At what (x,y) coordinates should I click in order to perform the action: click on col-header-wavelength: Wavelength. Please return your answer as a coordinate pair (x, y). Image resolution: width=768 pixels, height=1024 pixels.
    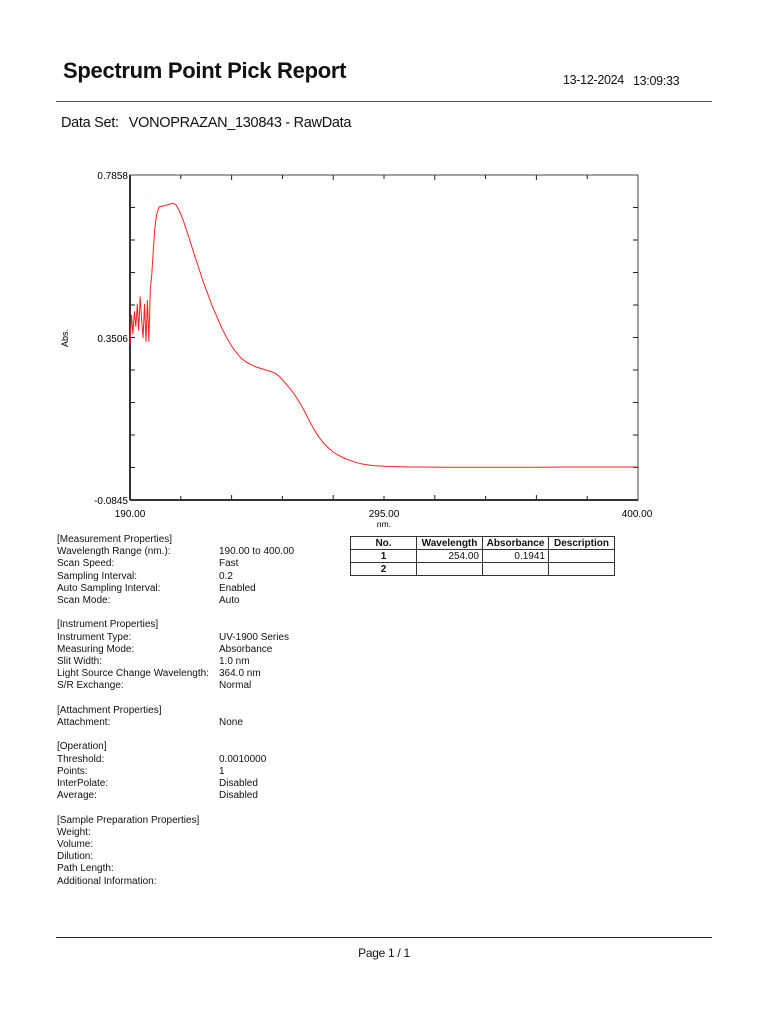
    Looking at the image, I should click on (449, 543).